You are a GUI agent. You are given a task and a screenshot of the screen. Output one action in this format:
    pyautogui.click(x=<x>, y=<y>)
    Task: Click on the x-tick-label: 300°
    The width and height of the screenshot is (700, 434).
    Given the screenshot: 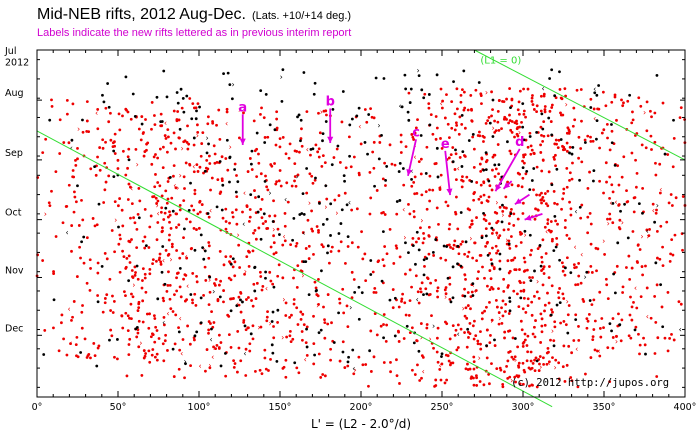 What is the action you would take?
    pyautogui.click(x=523, y=407)
    